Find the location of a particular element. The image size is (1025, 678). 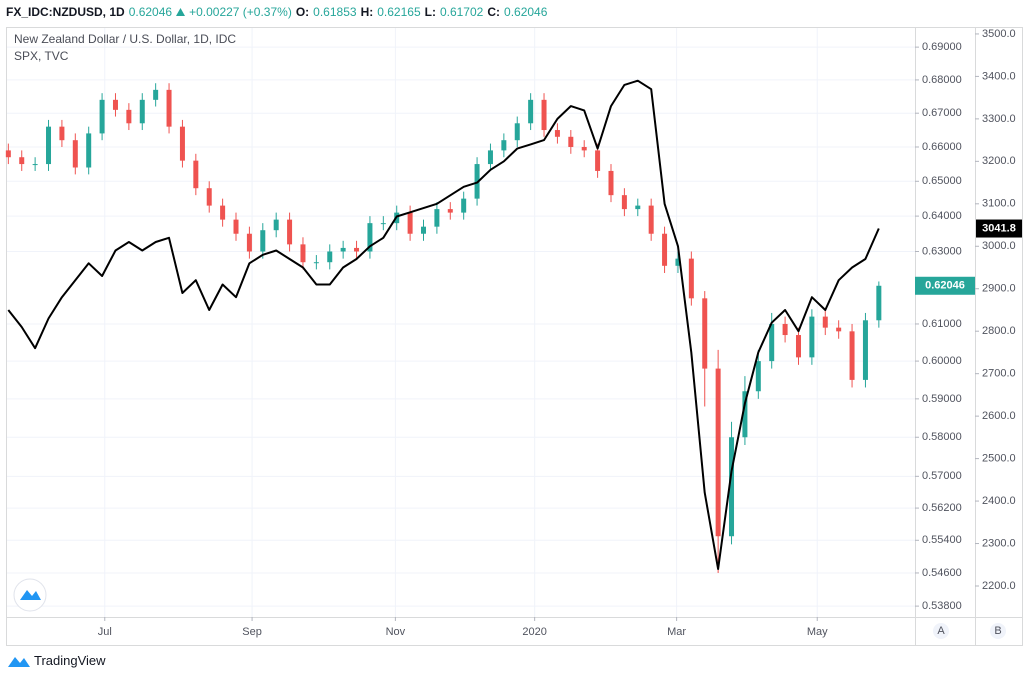

x-tick-label: May is located at coordinates (817, 632).